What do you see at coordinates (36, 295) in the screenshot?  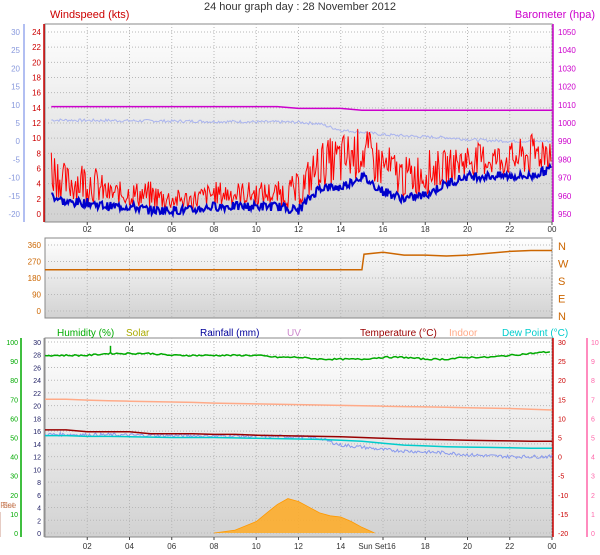 I see `dir-tick-3: 90` at bounding box center [36, 295].